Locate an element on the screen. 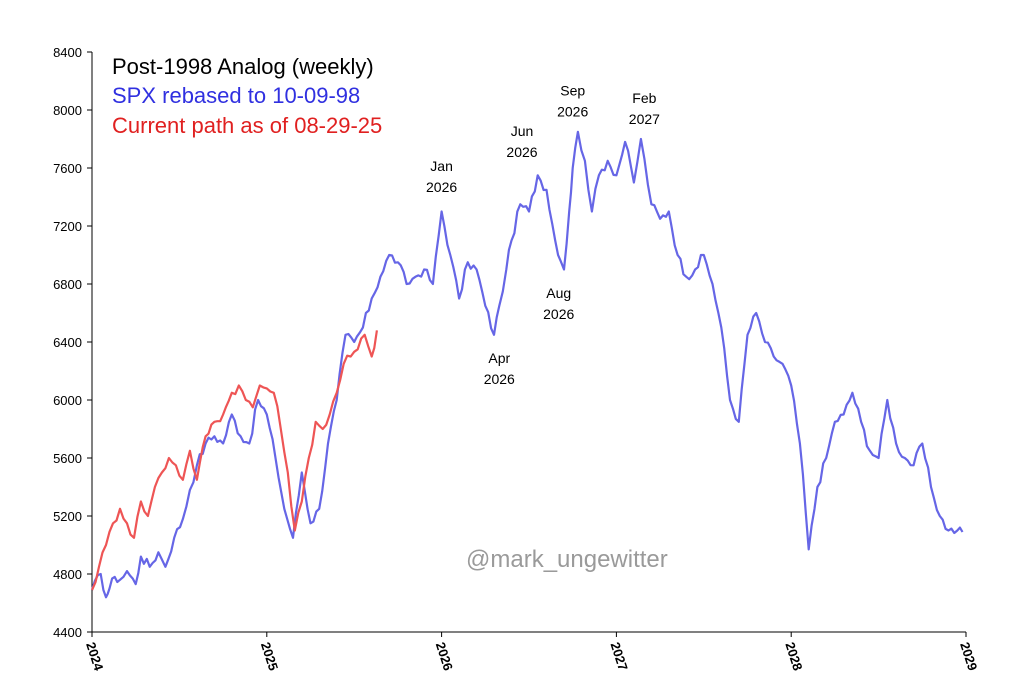 This screenshot has width=1024, height=700. y-tick-label: 7200 is located at coordinates (67, 226).